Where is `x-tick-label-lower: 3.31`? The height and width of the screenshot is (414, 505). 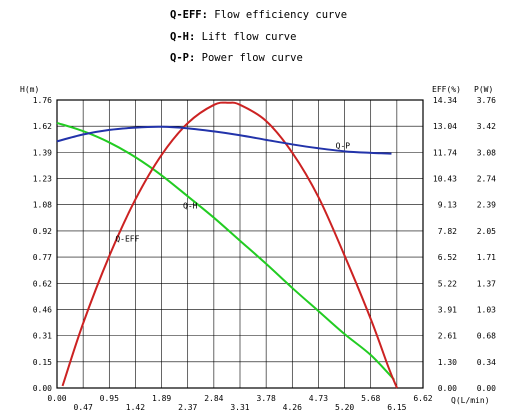
x-tick-label-lower: 3.31 is located at coordinates (239, 407).